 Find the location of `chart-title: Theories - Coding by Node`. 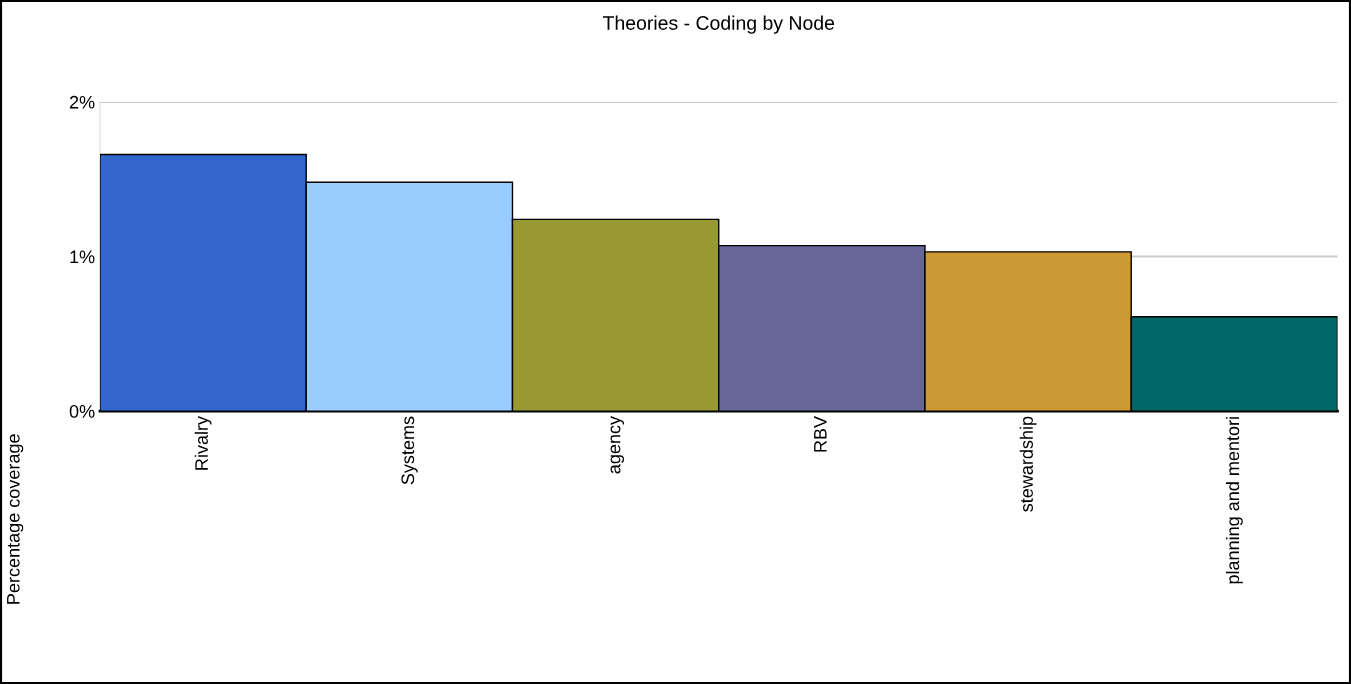

chart-title: Theories - Coding by Node is located at coordinates (718, 24).